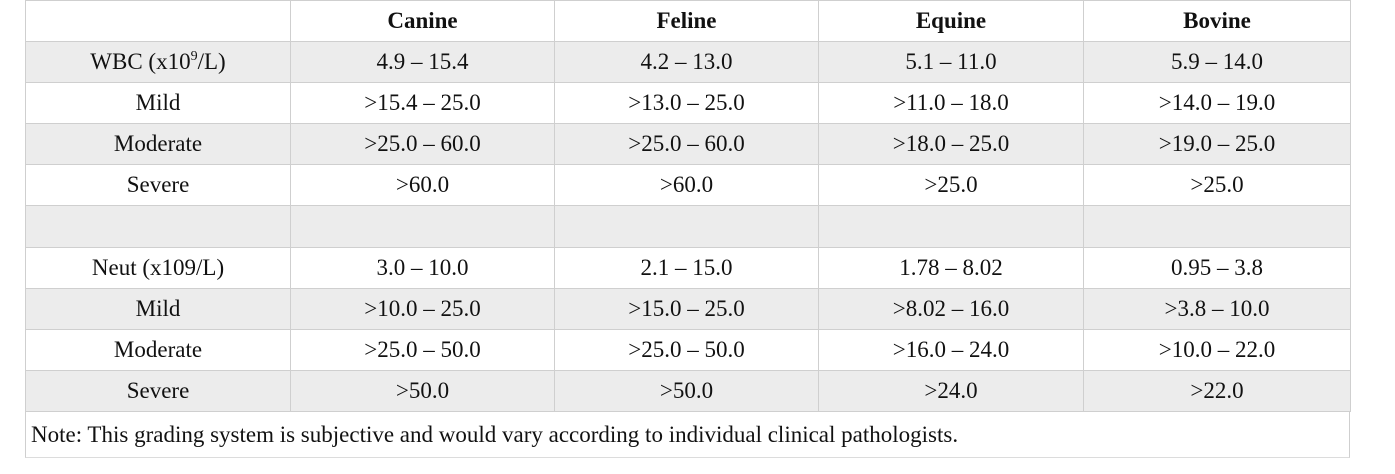  What do you see at coordinates (422, 268) in the screenshot?
I see `table-cell: 3.0 – 10.0` at bounding box center [422, 268].